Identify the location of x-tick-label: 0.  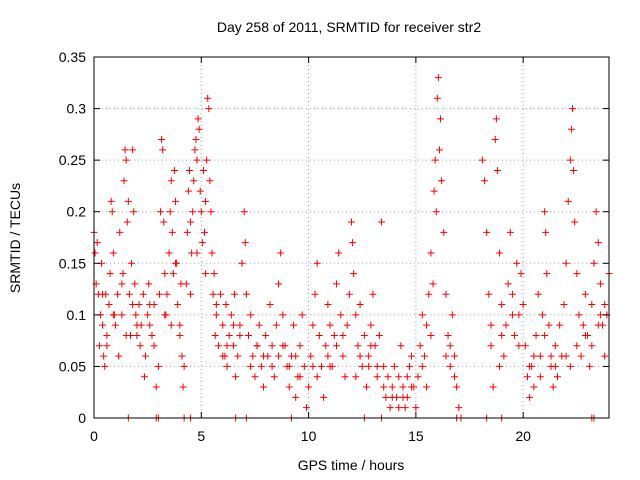
(94, 436).